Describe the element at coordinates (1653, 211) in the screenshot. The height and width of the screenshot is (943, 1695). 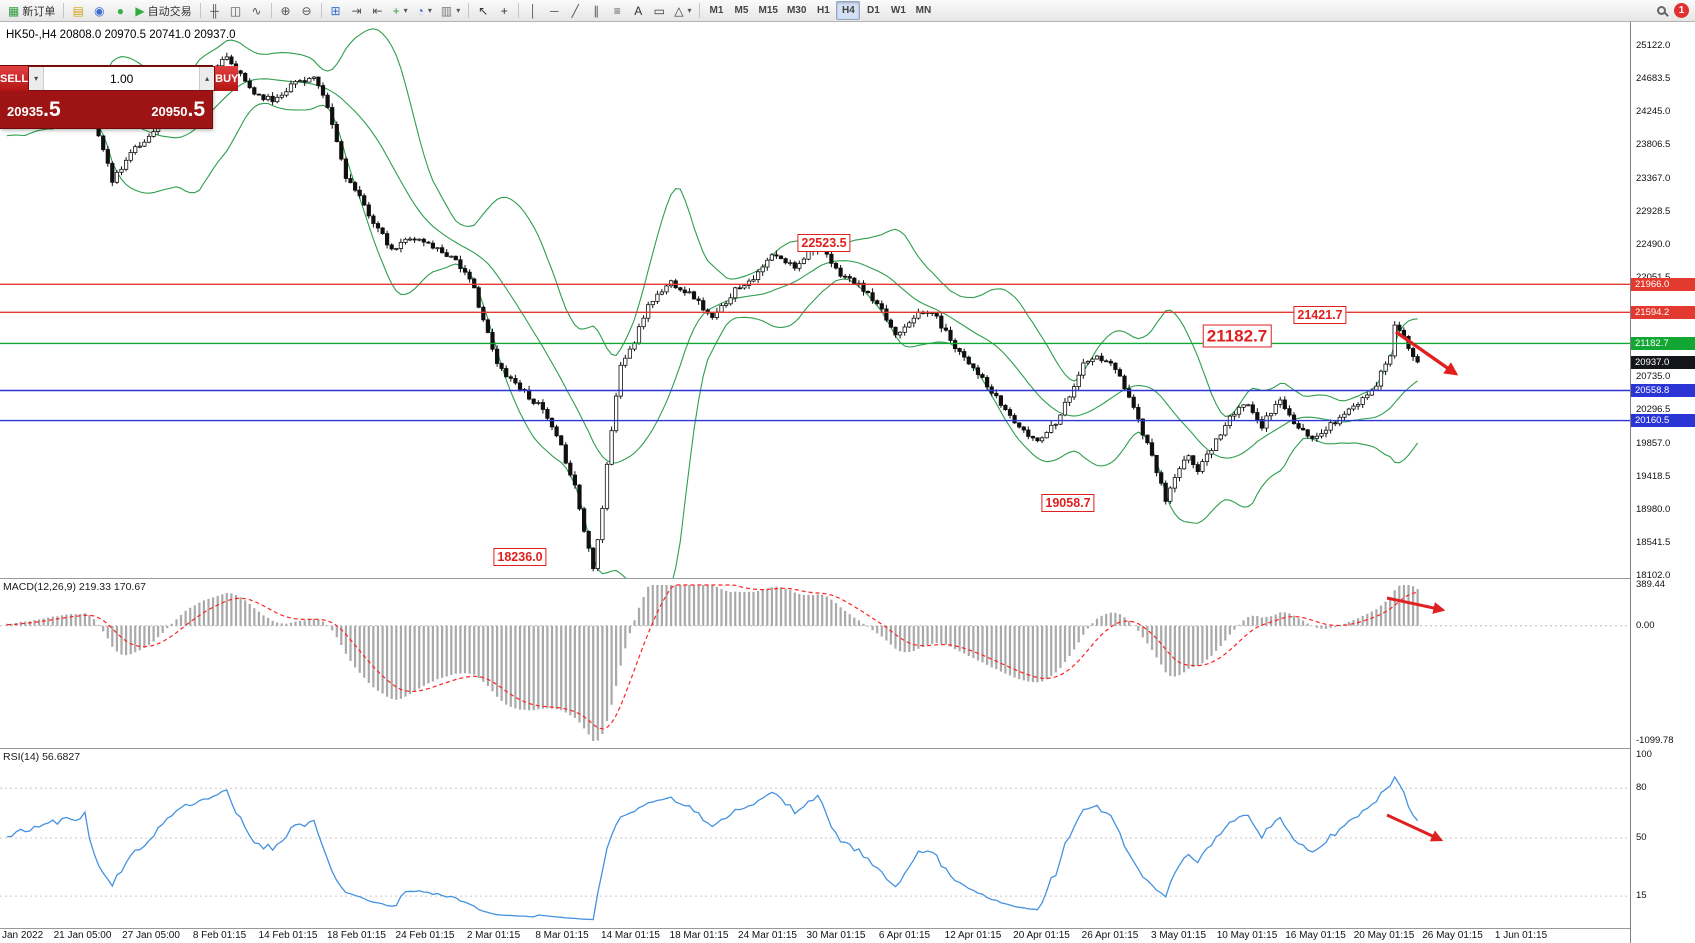
I see `price-tick-label: 22928.5` at that location.